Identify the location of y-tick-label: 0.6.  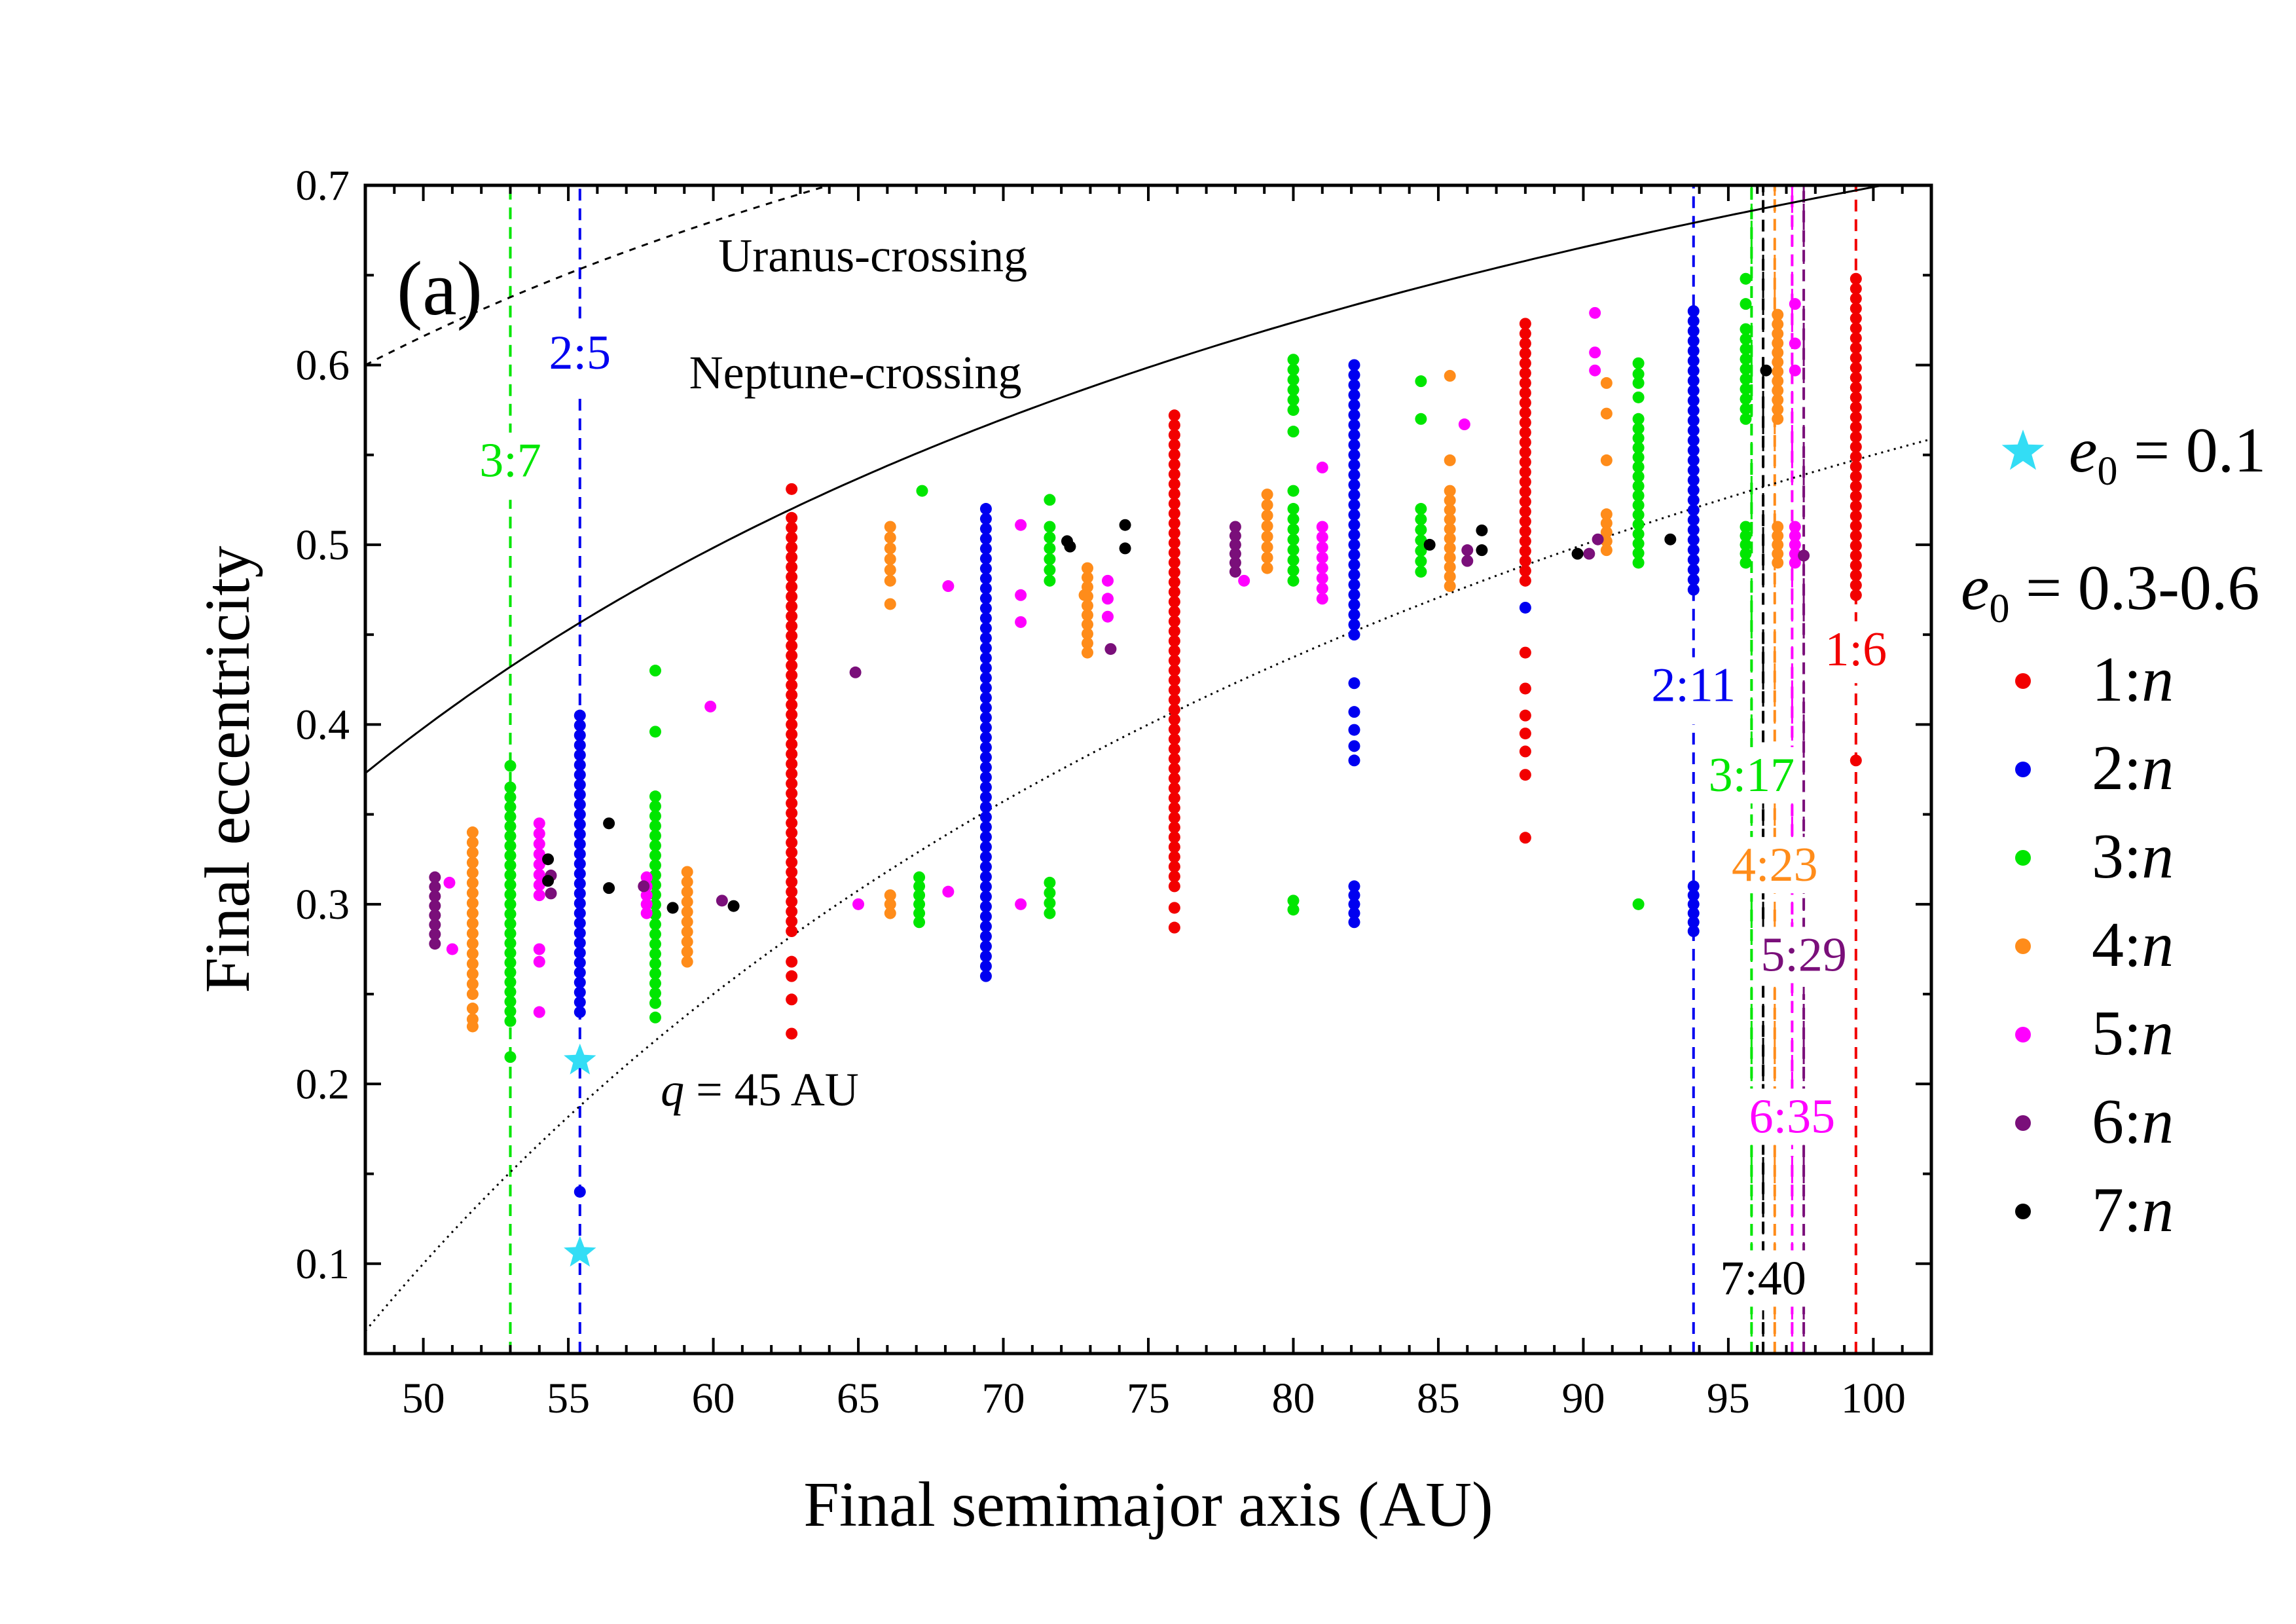
(323, 365).